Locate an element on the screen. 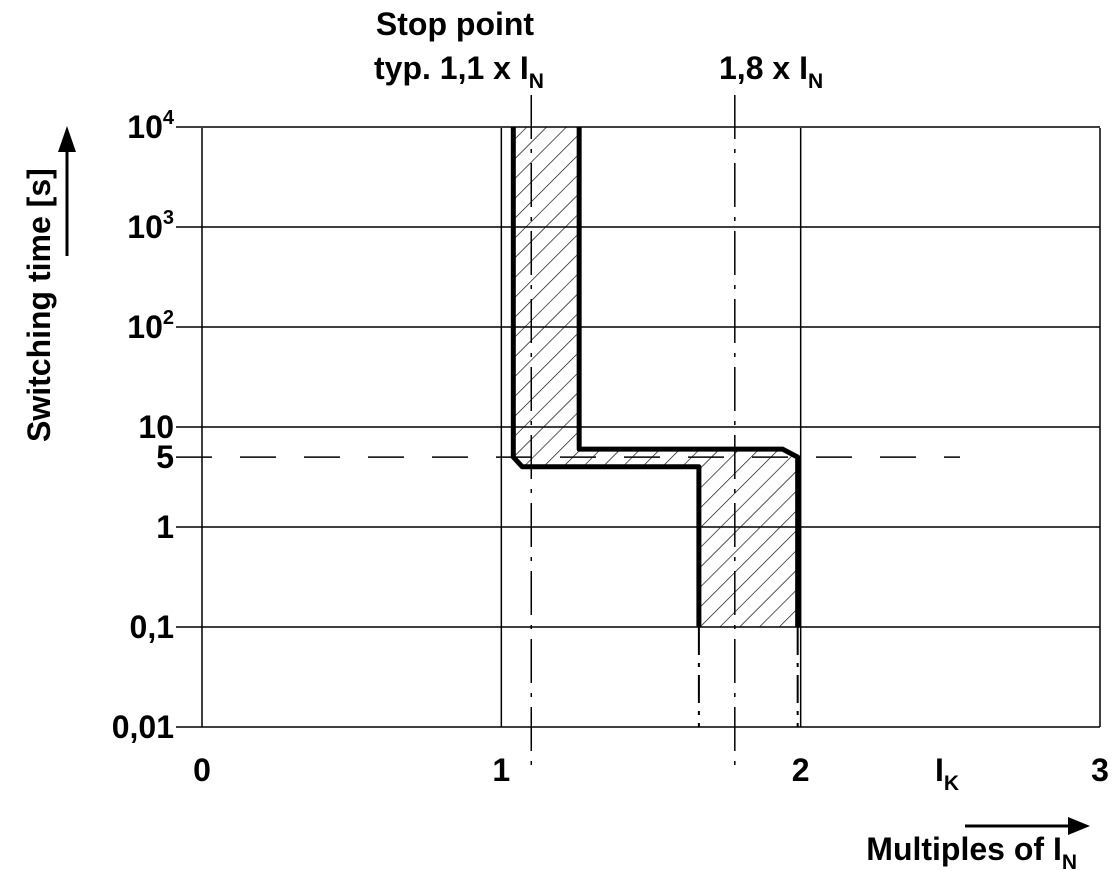 Image resolution: width=1119 pixels, height=870 pixels. trip-point-annotation: 1,8 x IN is located at coordinates (771, 71).